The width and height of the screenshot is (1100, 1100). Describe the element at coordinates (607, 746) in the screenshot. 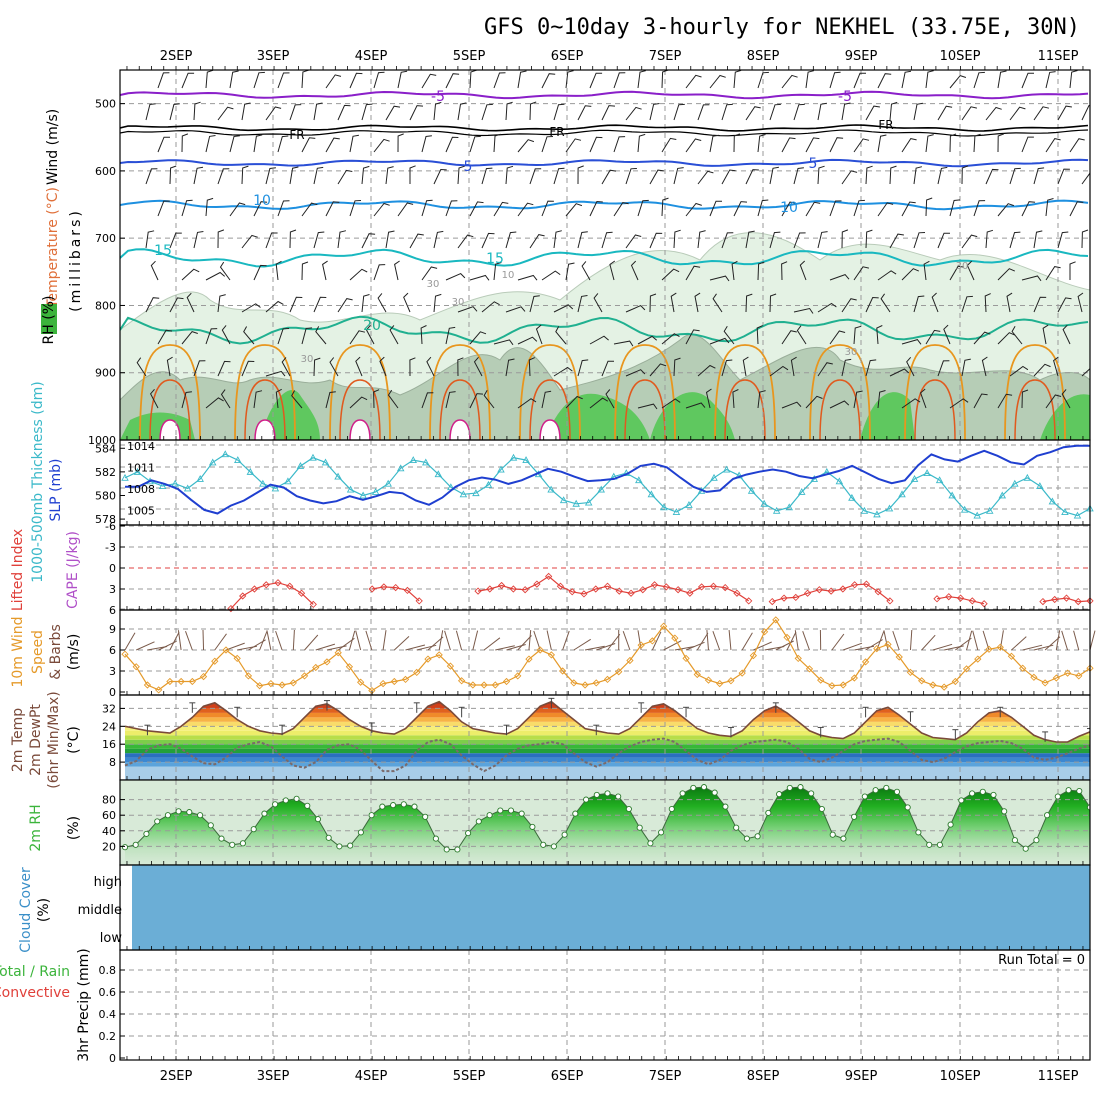

I see `temp-band` at that location.